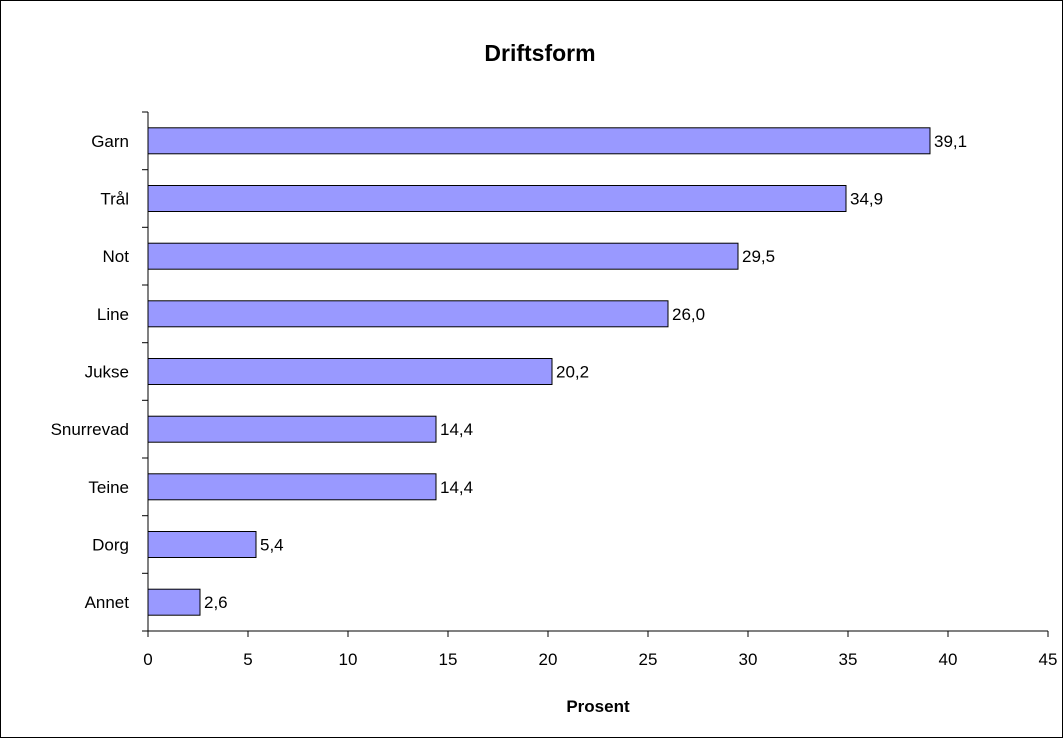 This screenshot has width=1064, height=739. What do you see at coordinates (114, 199) in the screenshot?
I see `category-label: Trål` at bounding box center [114, 199].